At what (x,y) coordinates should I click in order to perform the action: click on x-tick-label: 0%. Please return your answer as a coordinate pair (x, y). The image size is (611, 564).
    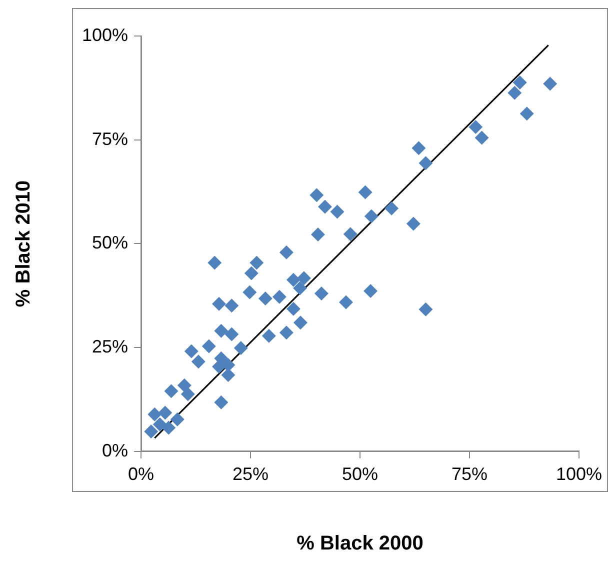
    Looking at the image, I should click on (141, 474).